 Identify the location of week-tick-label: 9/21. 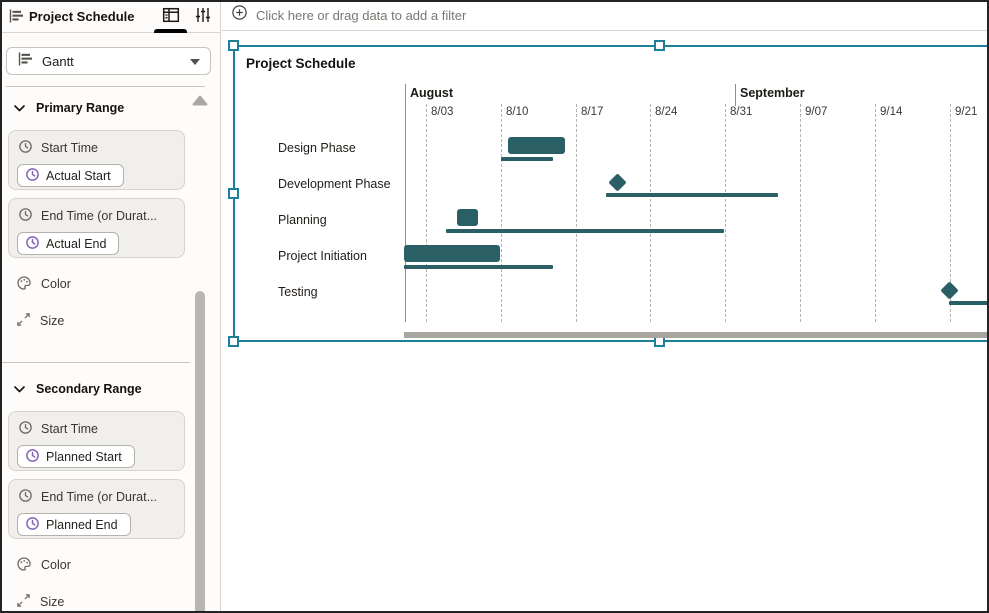
(966, 112).